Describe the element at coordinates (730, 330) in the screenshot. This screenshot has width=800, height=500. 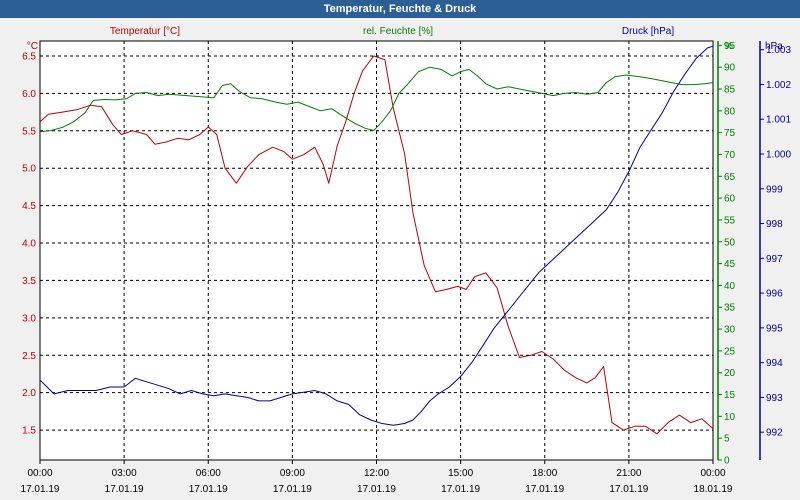
I see `y-tick-humidity: 30` at that location.